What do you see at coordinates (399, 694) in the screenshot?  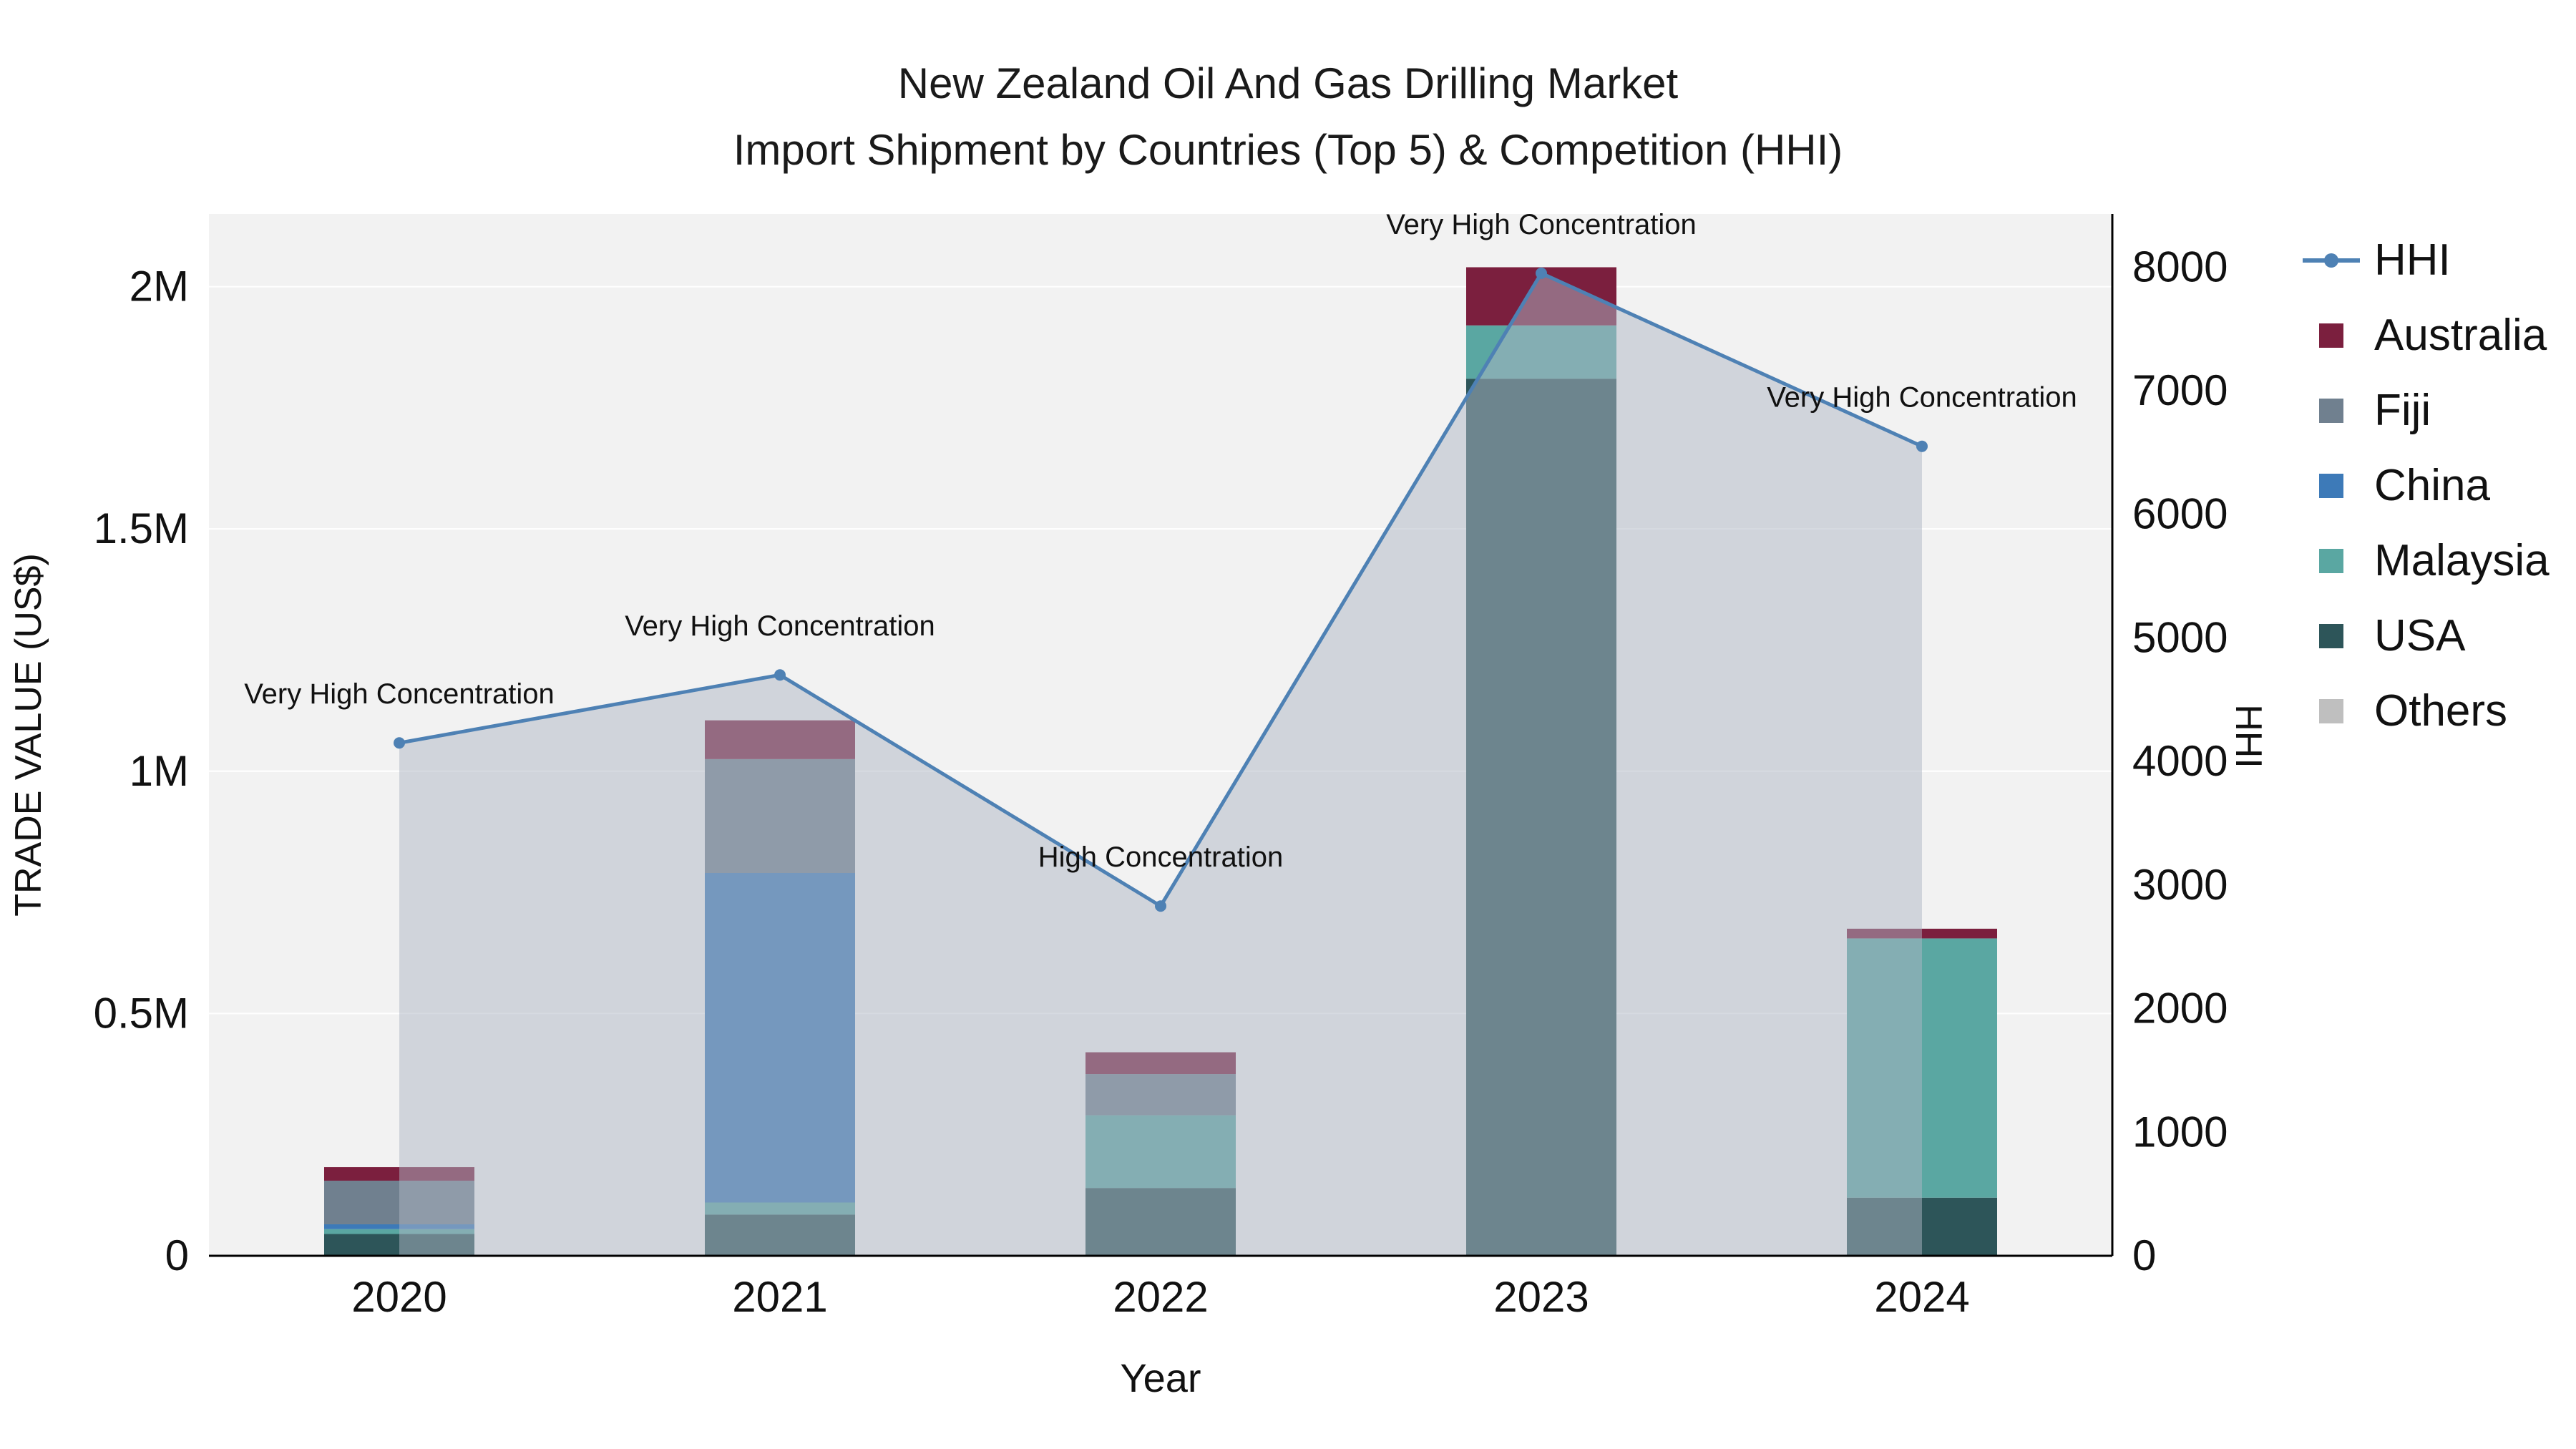 I see `annotation-2020: Very High Concentration` at bounding box center [399, 694].